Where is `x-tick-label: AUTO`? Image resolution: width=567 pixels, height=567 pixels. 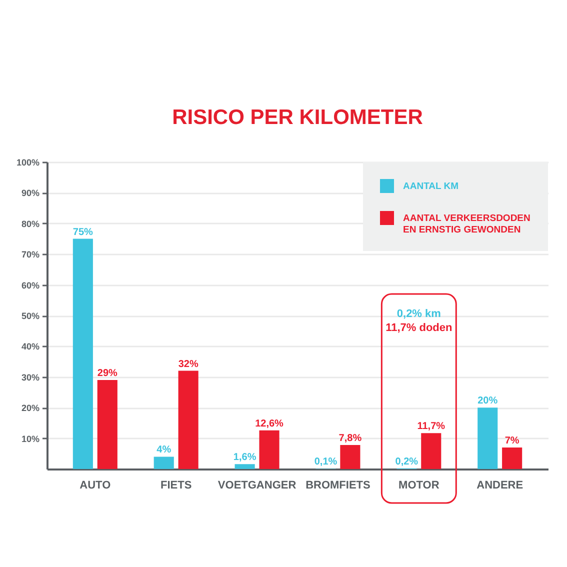
x-tick-label: AUTO is located at coordinates (96, 486).